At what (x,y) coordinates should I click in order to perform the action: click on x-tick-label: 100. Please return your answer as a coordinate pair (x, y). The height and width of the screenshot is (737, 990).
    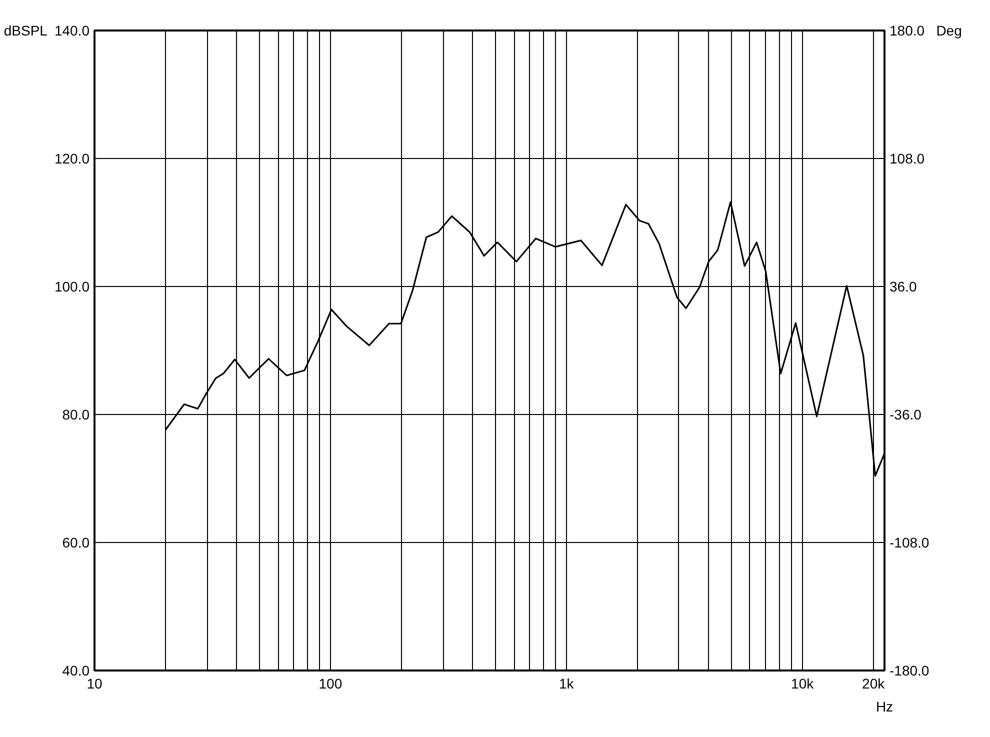
    Looking at the image, I should click on (330, 684).